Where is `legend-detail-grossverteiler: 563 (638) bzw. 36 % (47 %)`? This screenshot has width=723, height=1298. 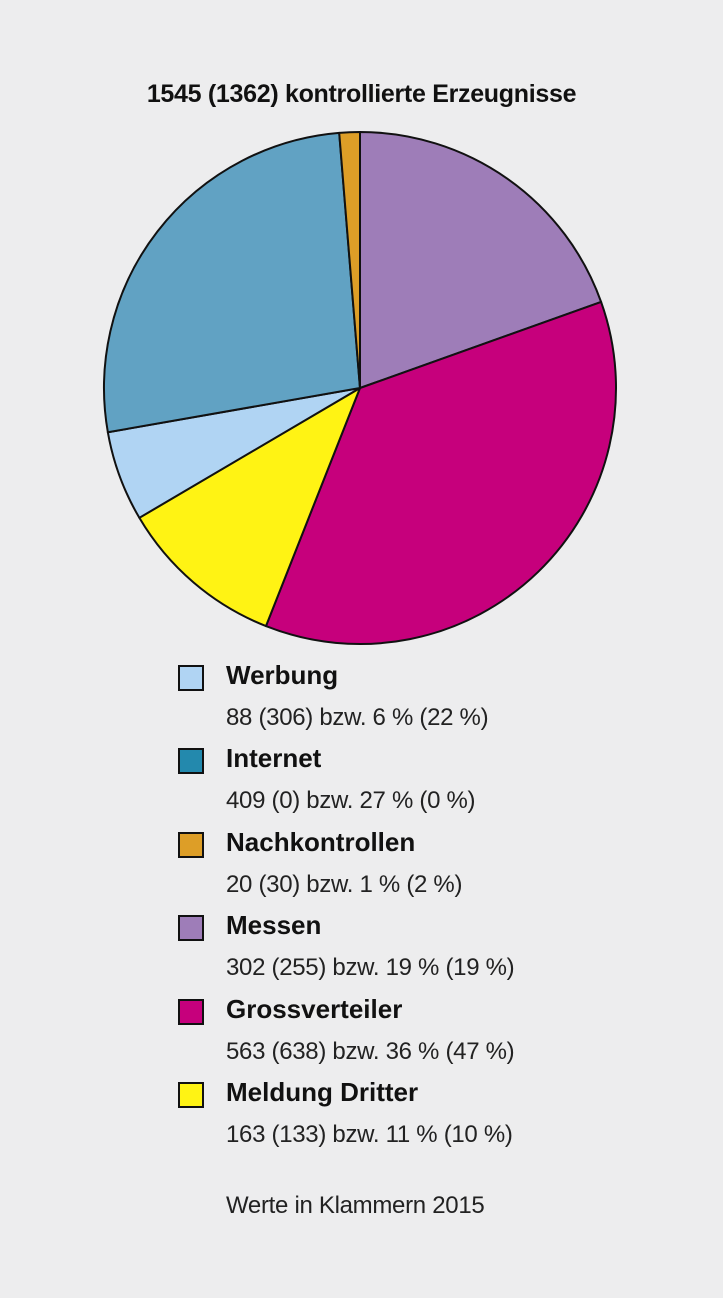
legend-detail-grossverteiler: 563 (638) bzw. 36 % (47 %) is located at coordinates (370, 1051).